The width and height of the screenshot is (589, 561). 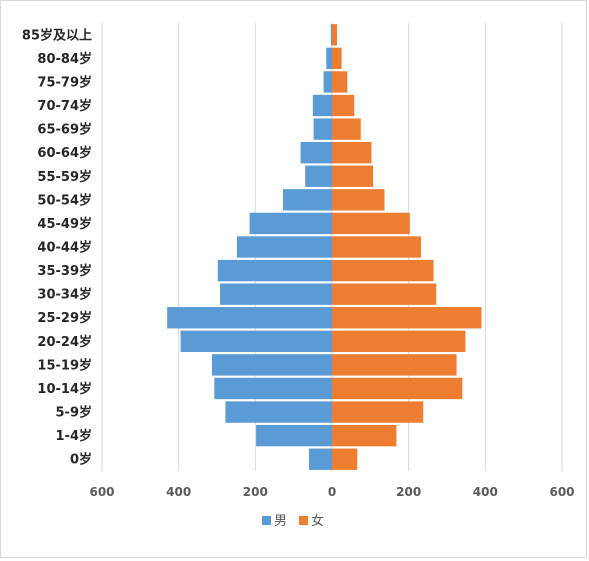 What do you see at coordinates (57, 35) in the screenshot?
I see `category-label: 85岁及以上` at bounding box center [57, 35].